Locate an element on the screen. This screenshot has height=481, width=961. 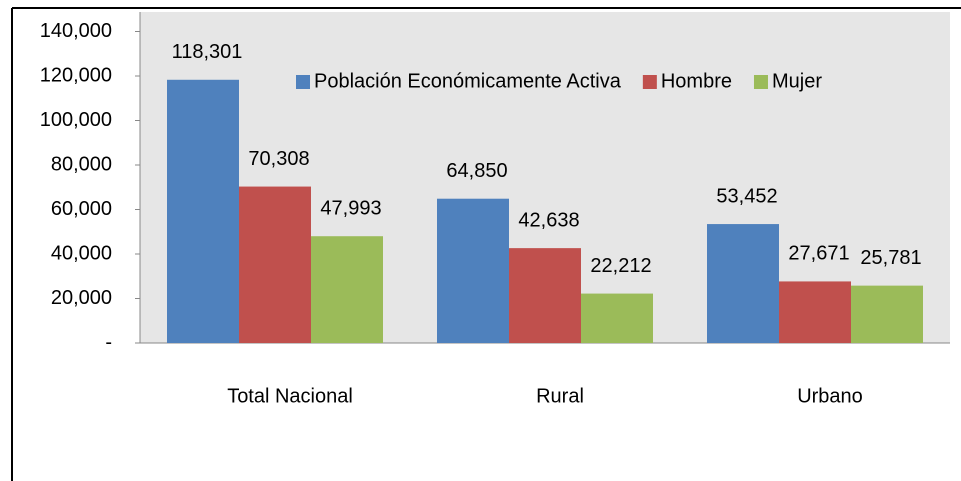
value-label: 27,671 is located at coordinates (818, 254).